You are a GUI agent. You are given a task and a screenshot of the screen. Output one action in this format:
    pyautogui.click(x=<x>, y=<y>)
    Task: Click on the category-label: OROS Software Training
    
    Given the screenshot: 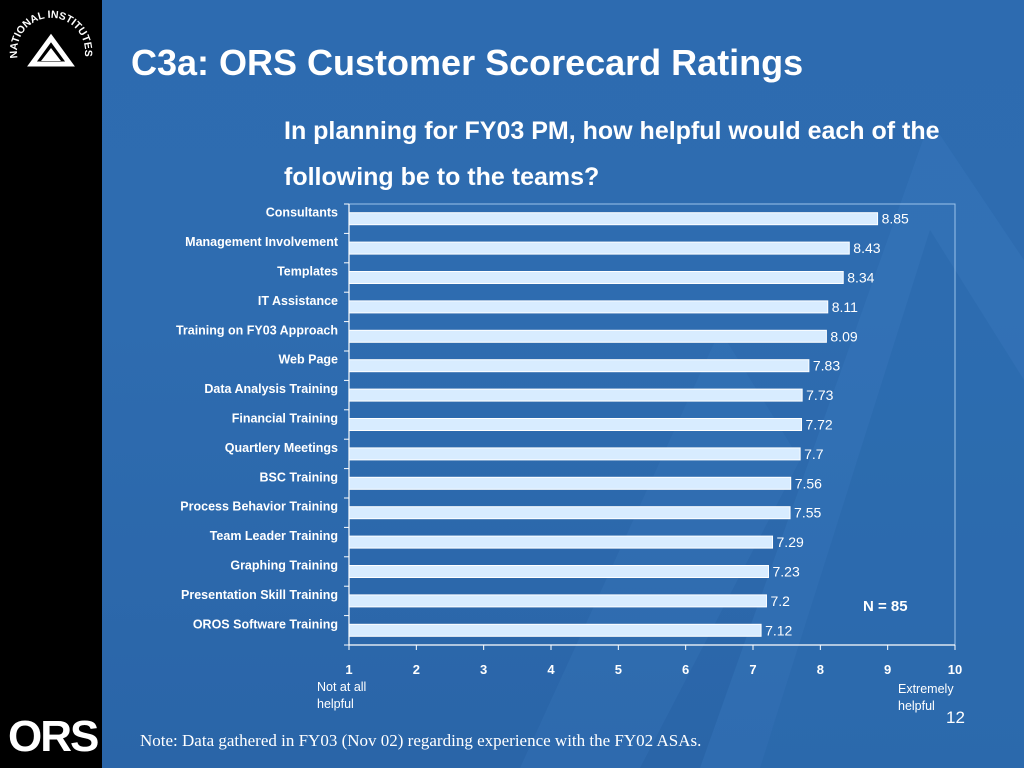 What is the action you would take?
    pyautogui.click(x=265, y=624)
    